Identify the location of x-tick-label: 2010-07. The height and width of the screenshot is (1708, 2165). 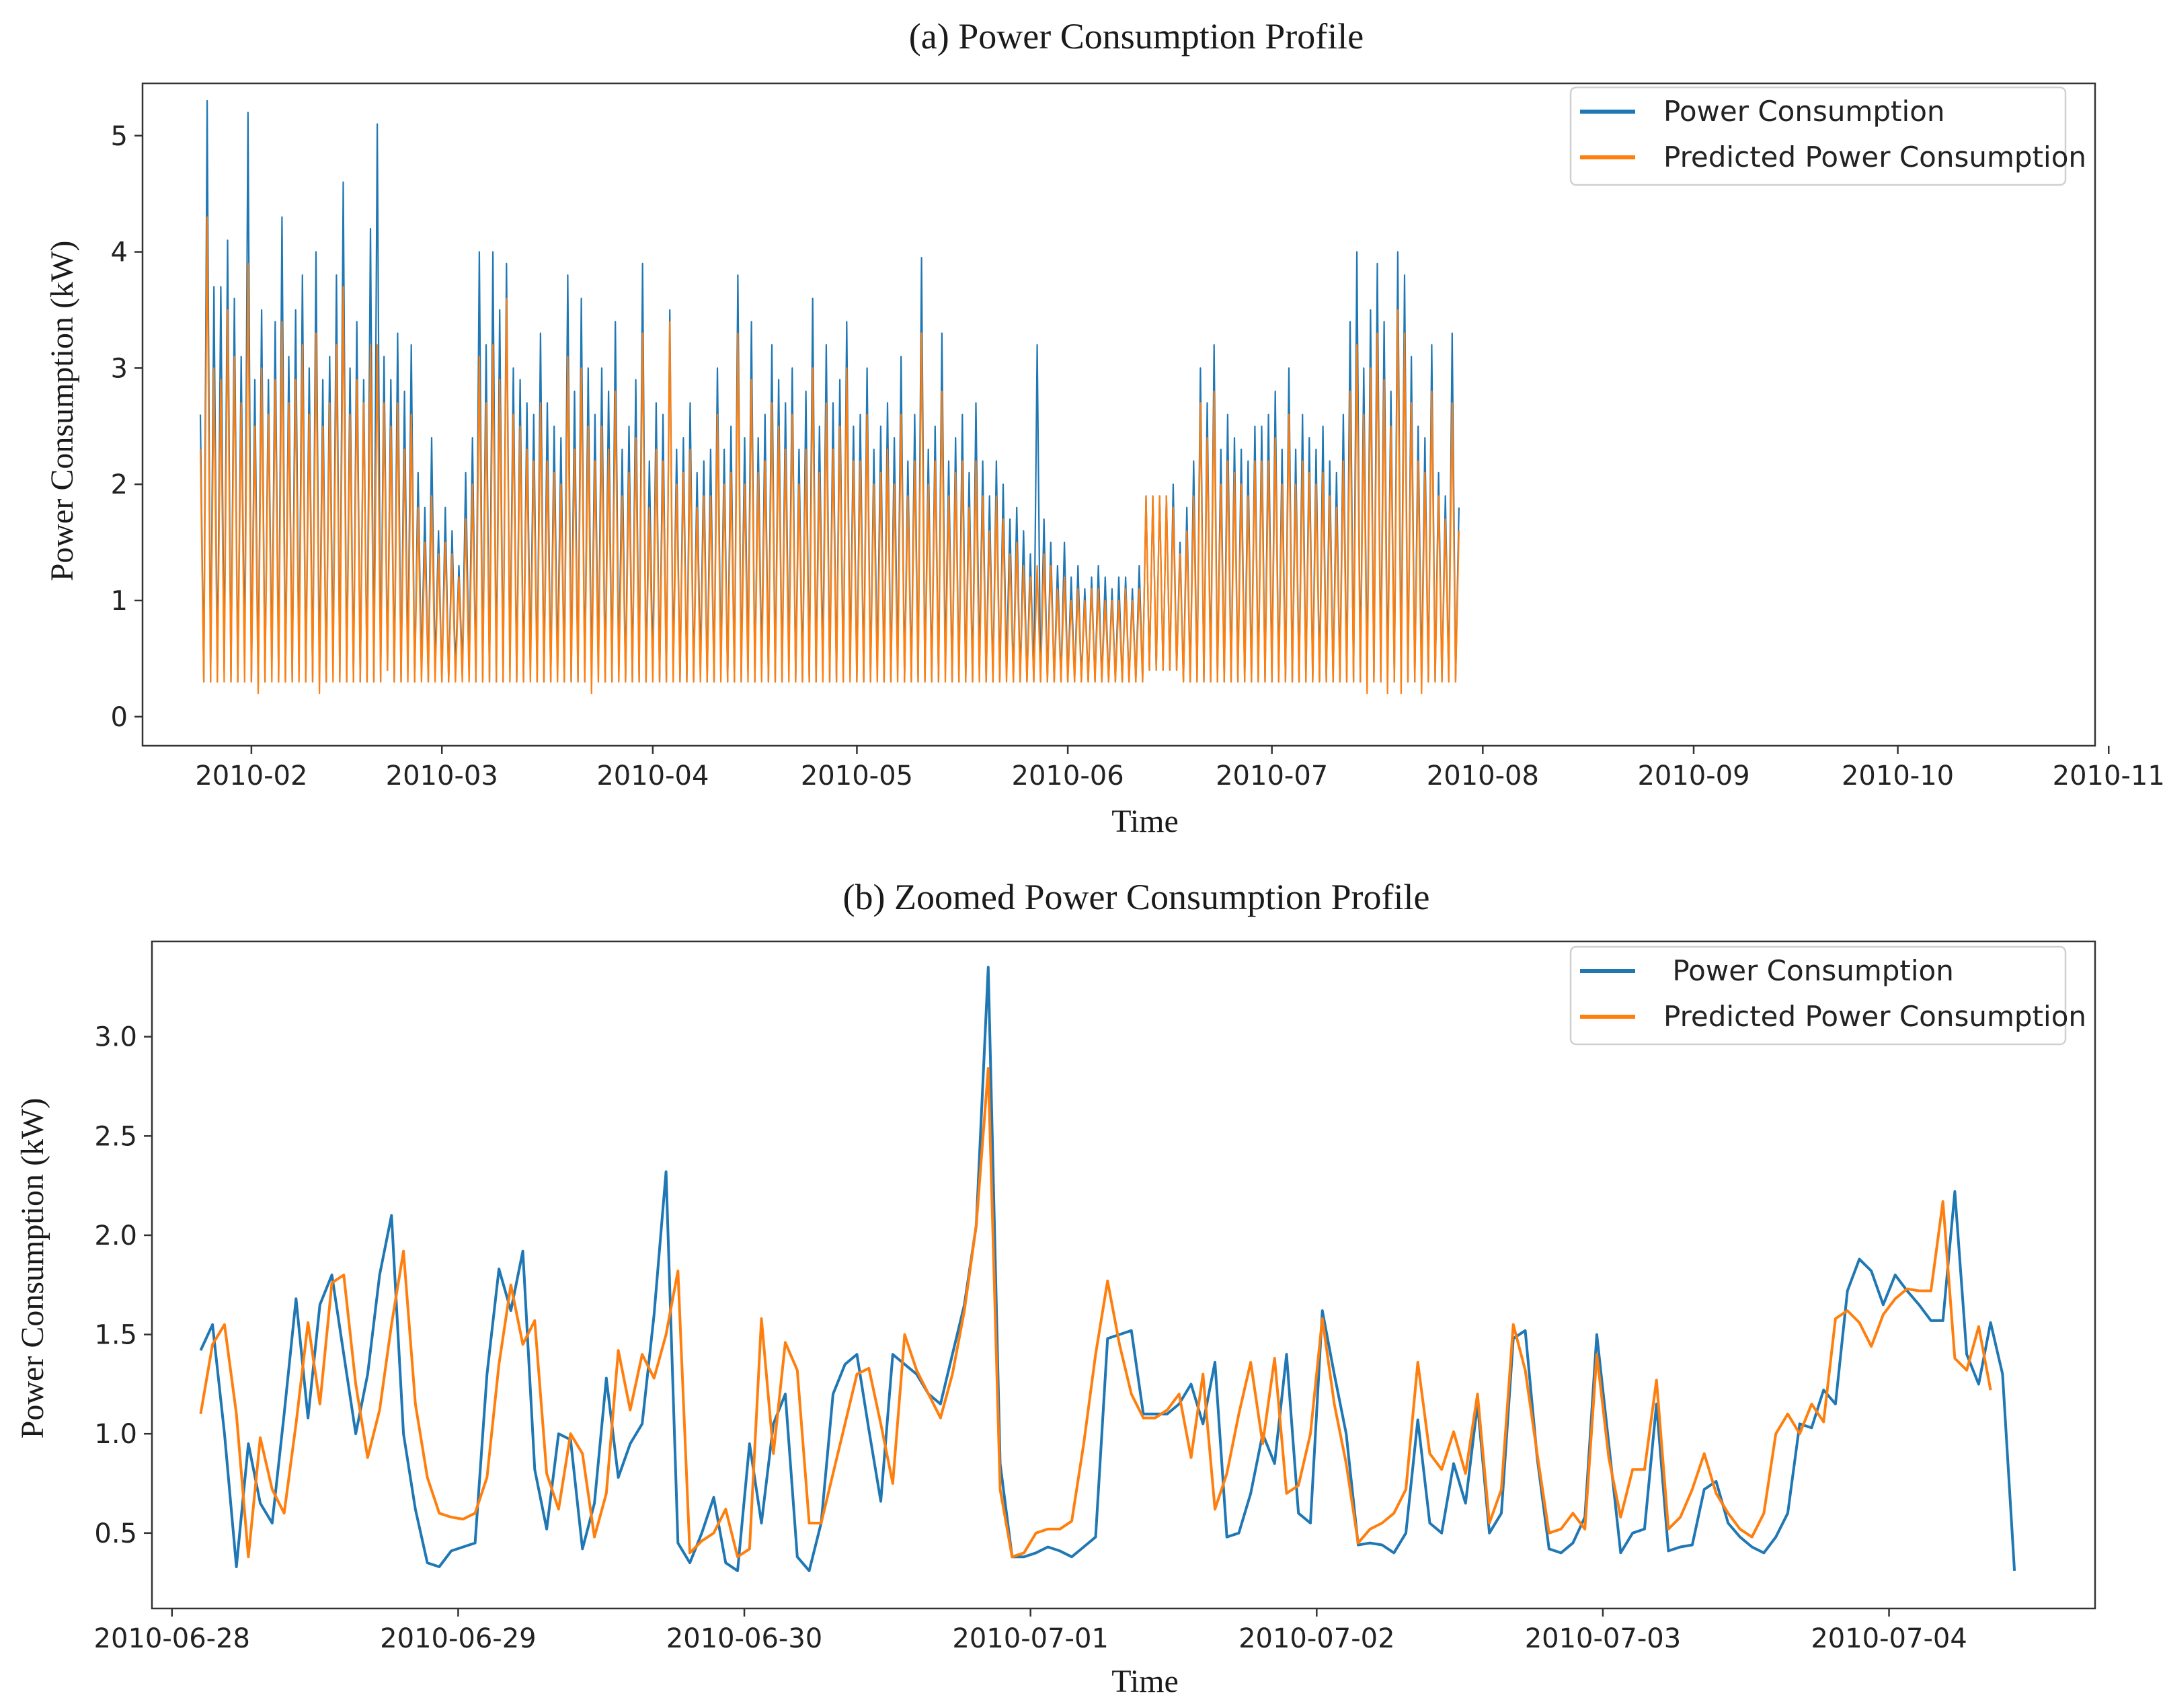
(1272, 776).